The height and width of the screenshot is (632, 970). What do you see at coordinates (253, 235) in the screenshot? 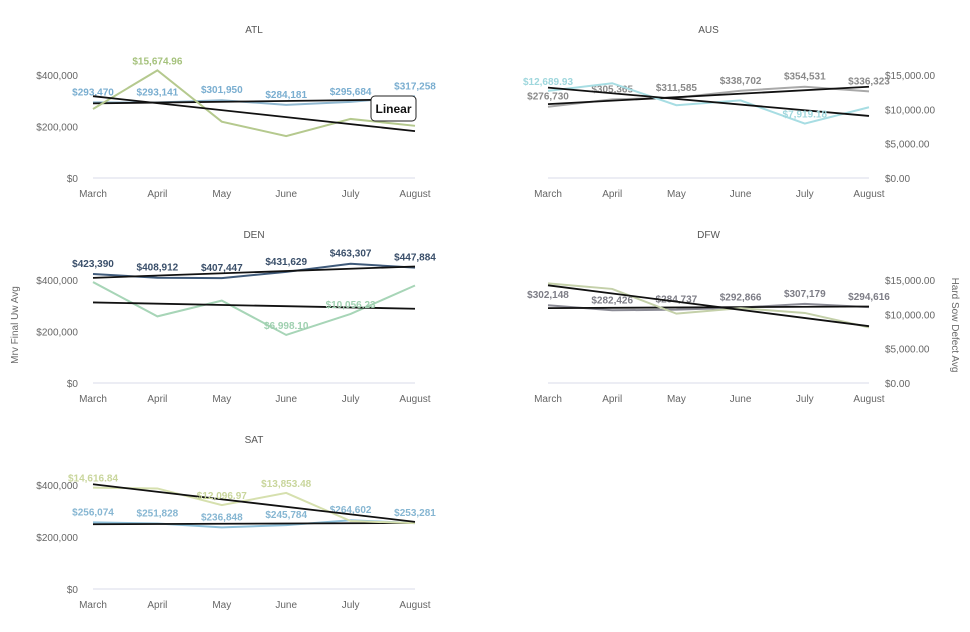
I see `panel-title: DEN` at bounding box center [253, 235].